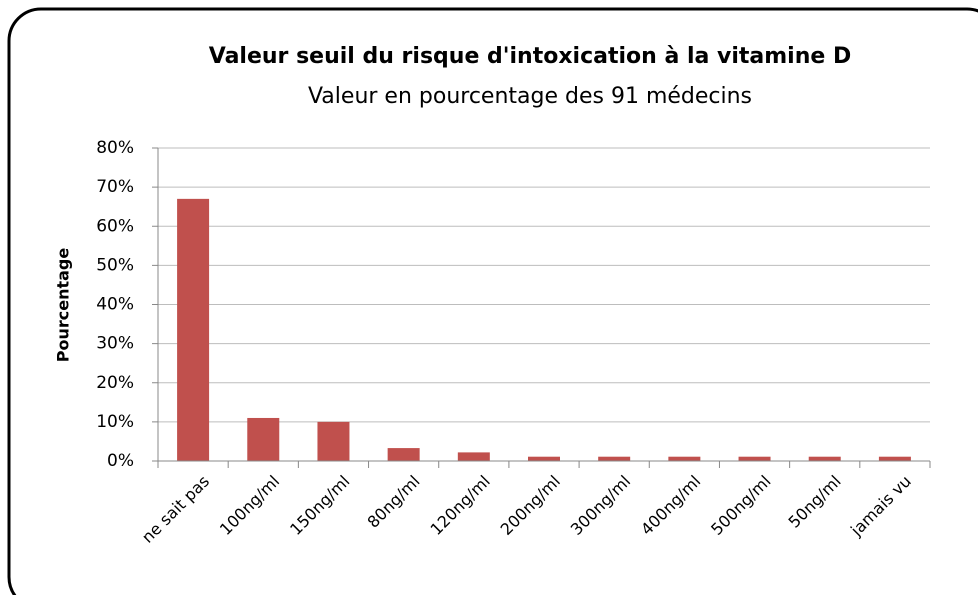 This screenshot has height=595, width=978. I want to click on y-tick-label: 50%, so click(115, 265).